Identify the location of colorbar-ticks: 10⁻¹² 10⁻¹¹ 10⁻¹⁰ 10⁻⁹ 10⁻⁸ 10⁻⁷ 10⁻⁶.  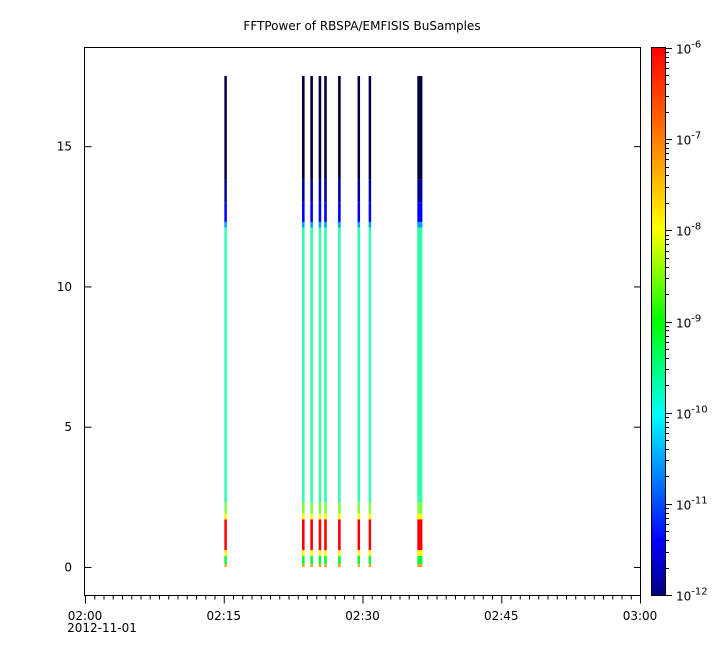
(686, 322).